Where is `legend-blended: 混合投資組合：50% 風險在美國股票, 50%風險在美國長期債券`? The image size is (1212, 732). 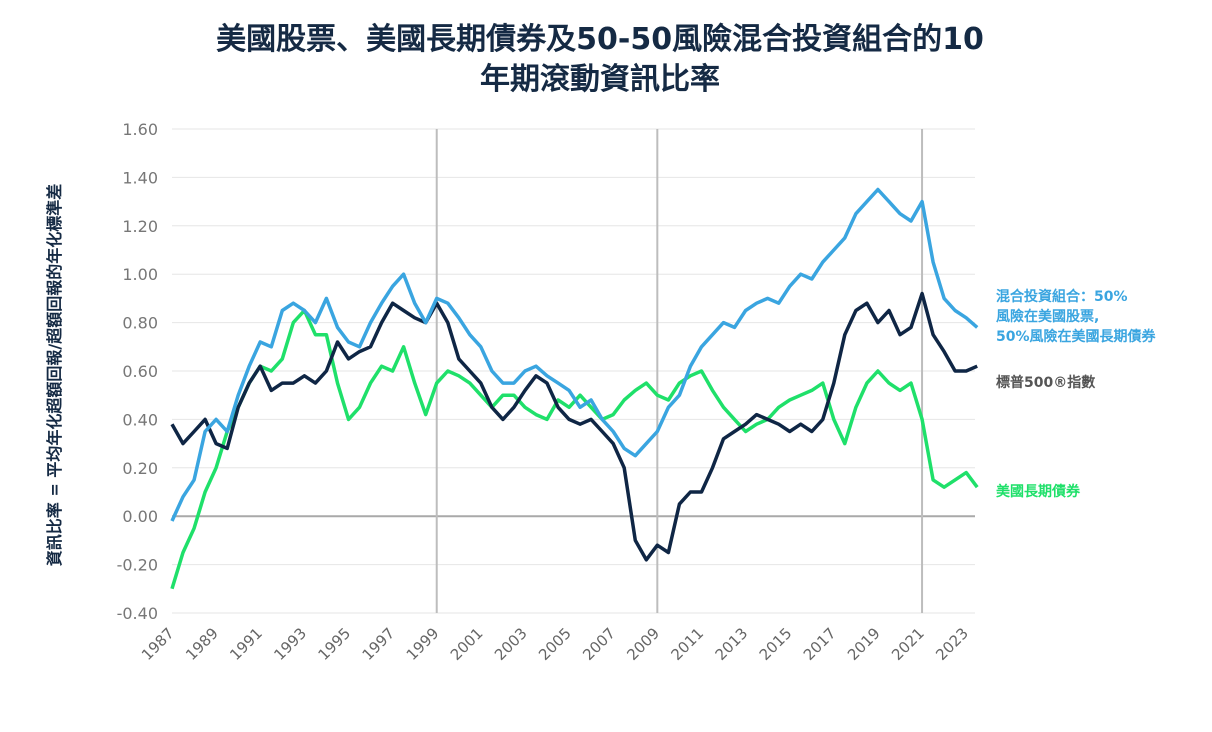 legend-blended: 混合投資組合：50% 風險在美國股票, 50%風險在美國長期債券 is located at coordinates (1076, 317).